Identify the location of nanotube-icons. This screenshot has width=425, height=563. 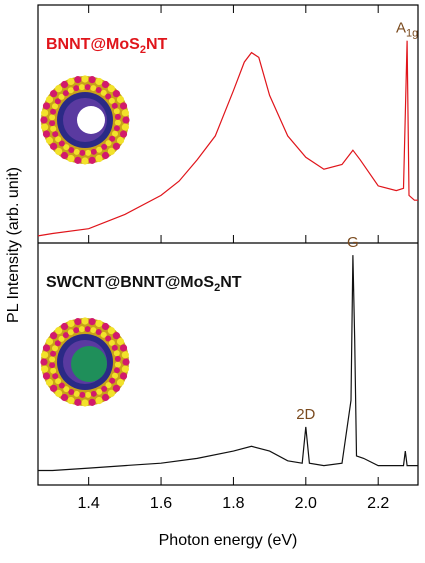
(85, 241).